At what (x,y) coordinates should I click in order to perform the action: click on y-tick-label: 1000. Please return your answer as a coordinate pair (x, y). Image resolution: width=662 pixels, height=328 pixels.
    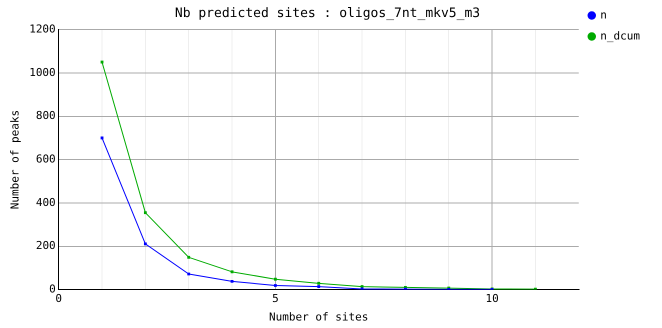
    Looking at the image, I should click on (42, 72).